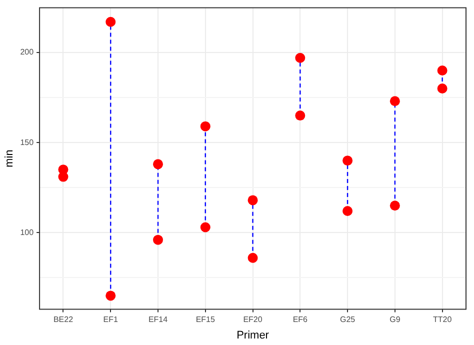 Image resolution: width=474 pixels, height=345 pixels. Describe the element at coordinates (10, 159) in the screenshot. I see `y-axis-title: min` at that location.